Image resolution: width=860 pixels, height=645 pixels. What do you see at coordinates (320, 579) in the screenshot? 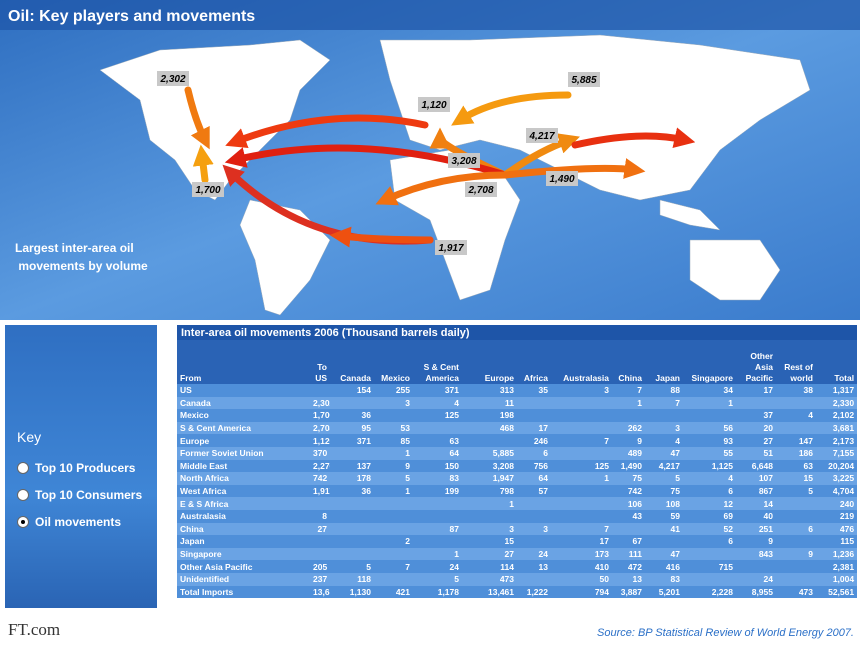
I see `cell: 237` at bounding box center [320, 579].